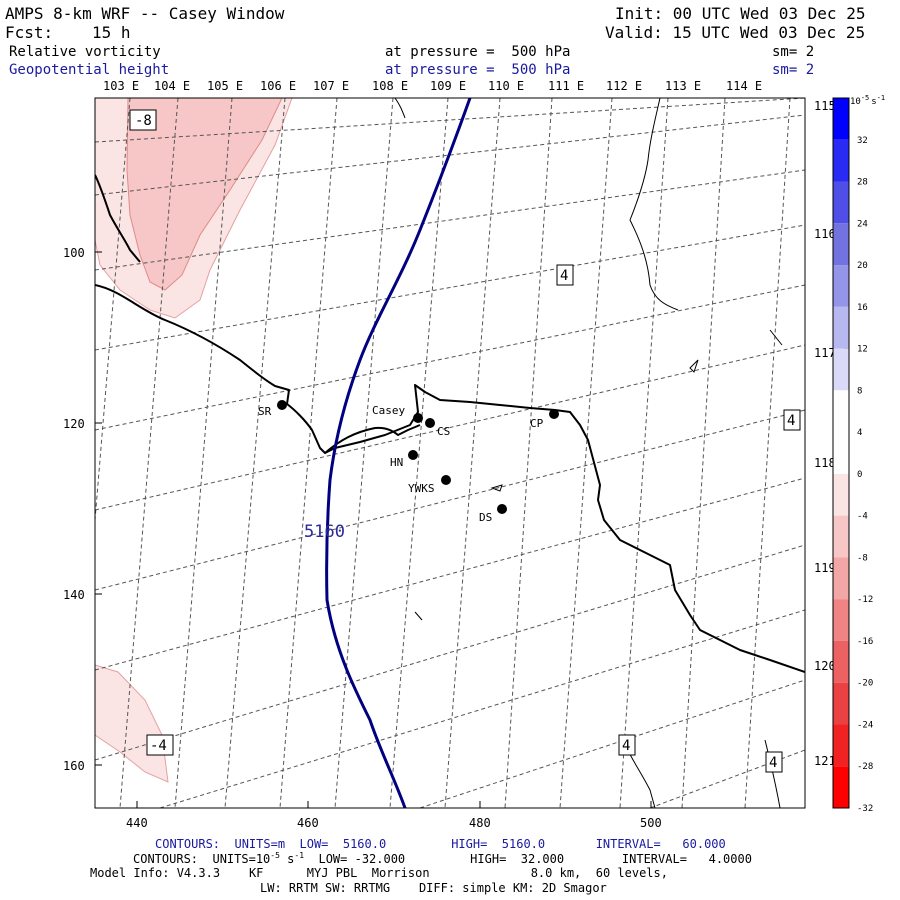  I want to click on lon-label-104: 104 E, so click(172, 86).